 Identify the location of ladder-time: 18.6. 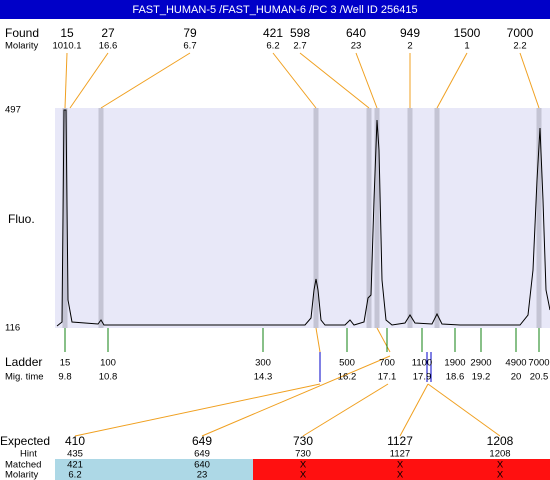
(455, 377).